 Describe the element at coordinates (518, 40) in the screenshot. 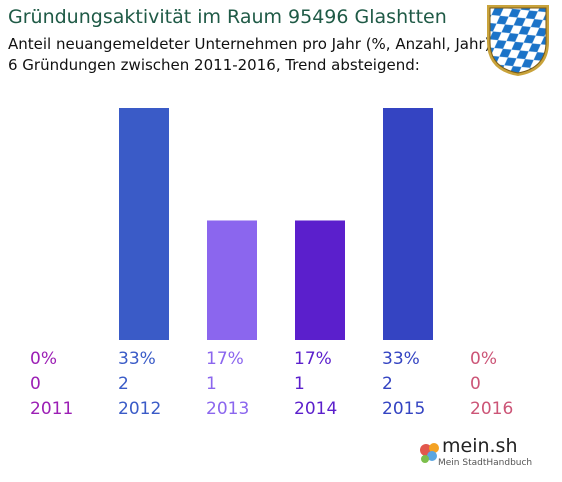

I see `bavaria-coat-of-arms-icon` at that location.